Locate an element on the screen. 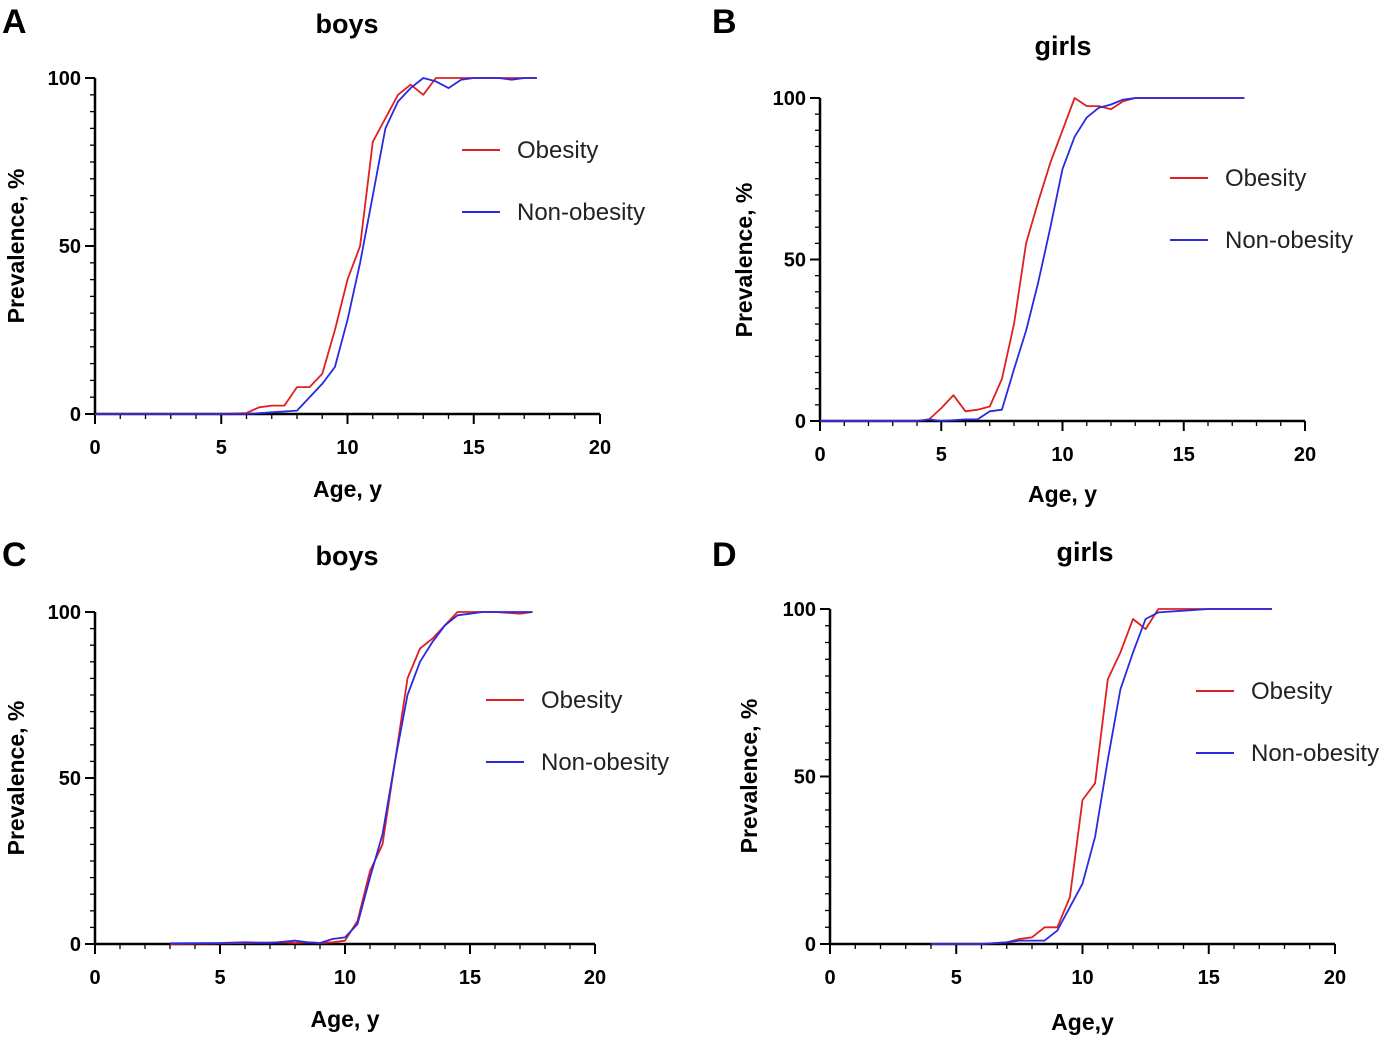  panel-letter: D is located at coordinates (724, 555).